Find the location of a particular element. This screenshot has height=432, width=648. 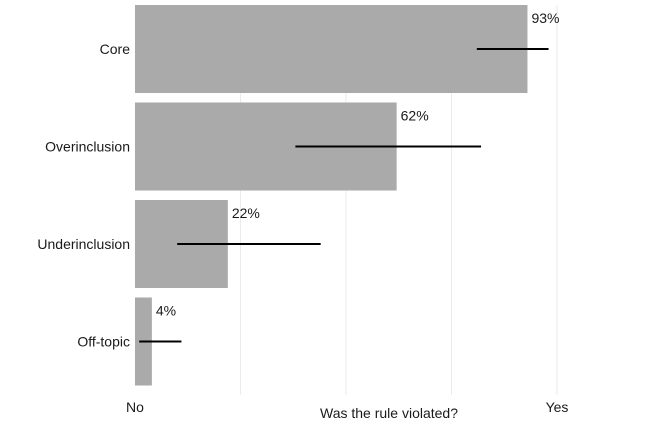

data-label-overinclusion: 62% is located at coordinates (415, 116).